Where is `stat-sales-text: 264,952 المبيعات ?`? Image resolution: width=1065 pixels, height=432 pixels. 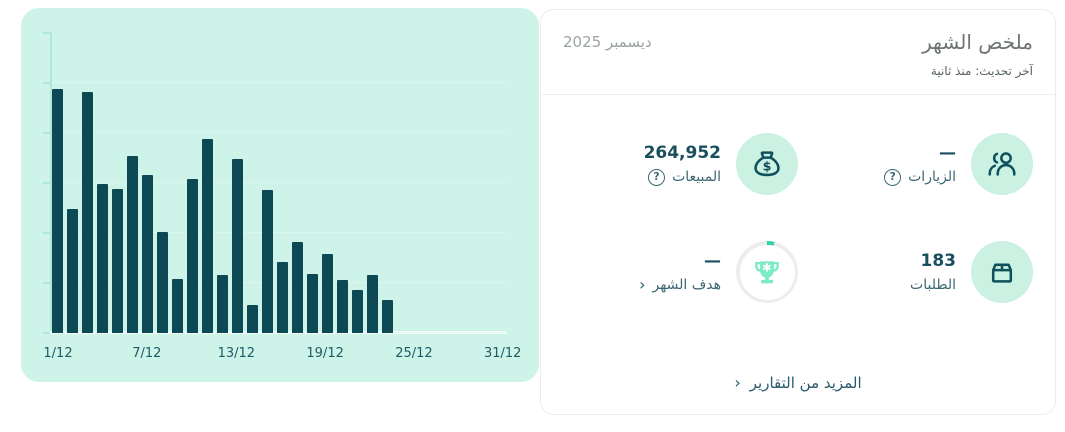 stat-sales-text: 264,952 المبيعات ? is located at coordinates (682, 164).